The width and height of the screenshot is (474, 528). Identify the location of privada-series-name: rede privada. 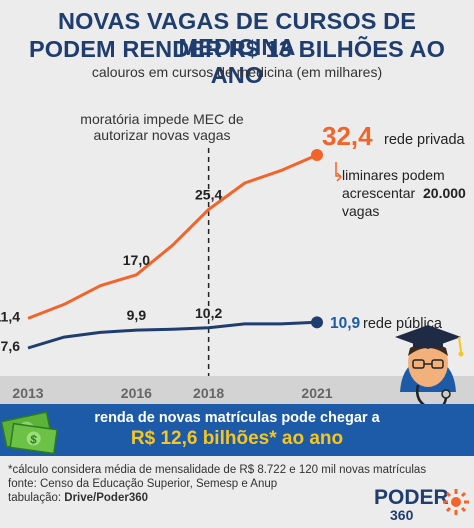
(425, 140).